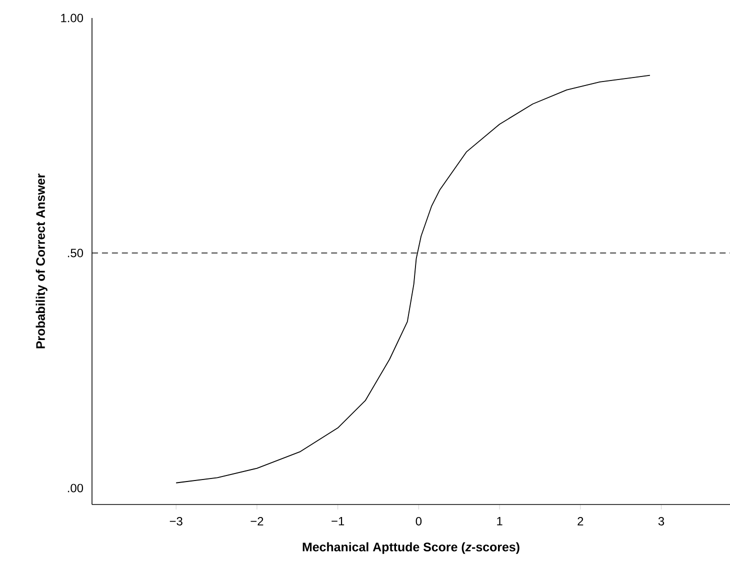 This screenshot has width=730, height=579. What do you see at coordinates (72, 18) in the screenshot?
I see `y-tick-label: 1.00` at bounding box center [72, 18].